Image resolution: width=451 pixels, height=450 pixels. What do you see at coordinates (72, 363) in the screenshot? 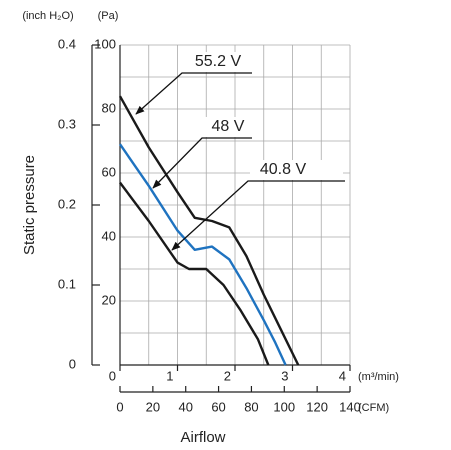
I see `y2-tick-label: 0` at bounding box center [72, 363].